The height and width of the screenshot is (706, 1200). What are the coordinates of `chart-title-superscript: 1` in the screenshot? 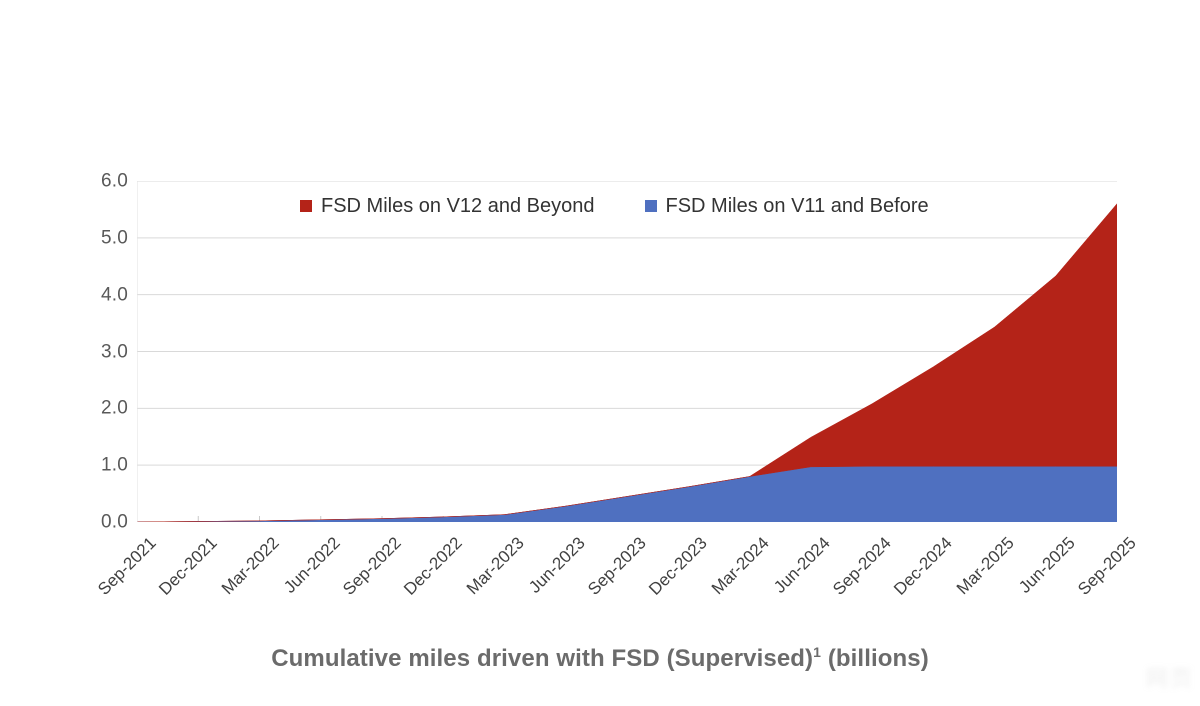 It's located at (817, 652).